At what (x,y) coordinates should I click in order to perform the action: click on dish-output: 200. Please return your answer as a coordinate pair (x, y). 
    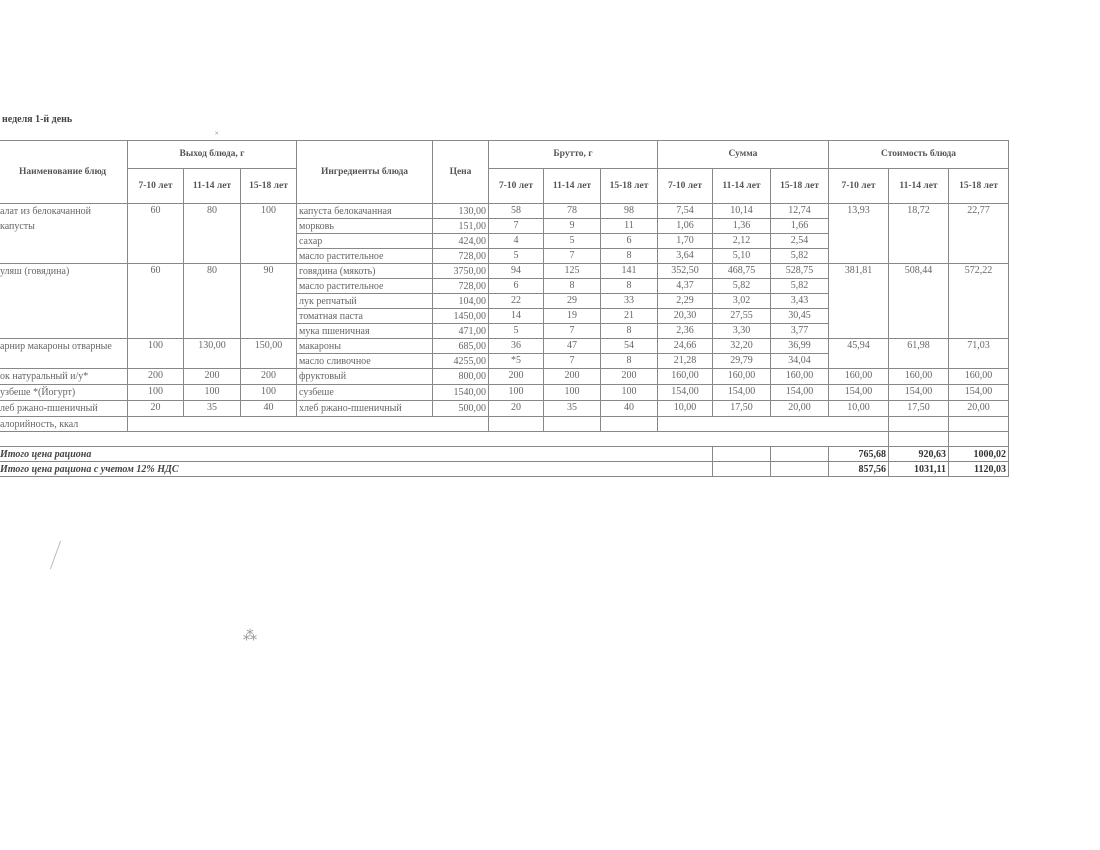
    Looking at the image, I should click on (155, 376).